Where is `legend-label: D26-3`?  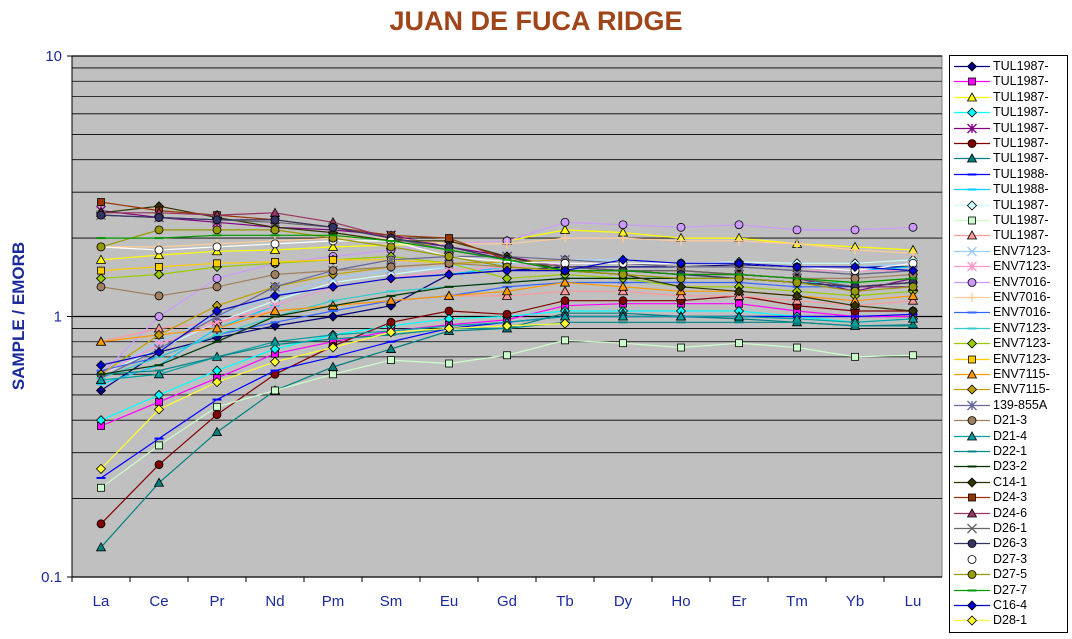 legend-label: D26-3 is located at coordinates (1010, 543).